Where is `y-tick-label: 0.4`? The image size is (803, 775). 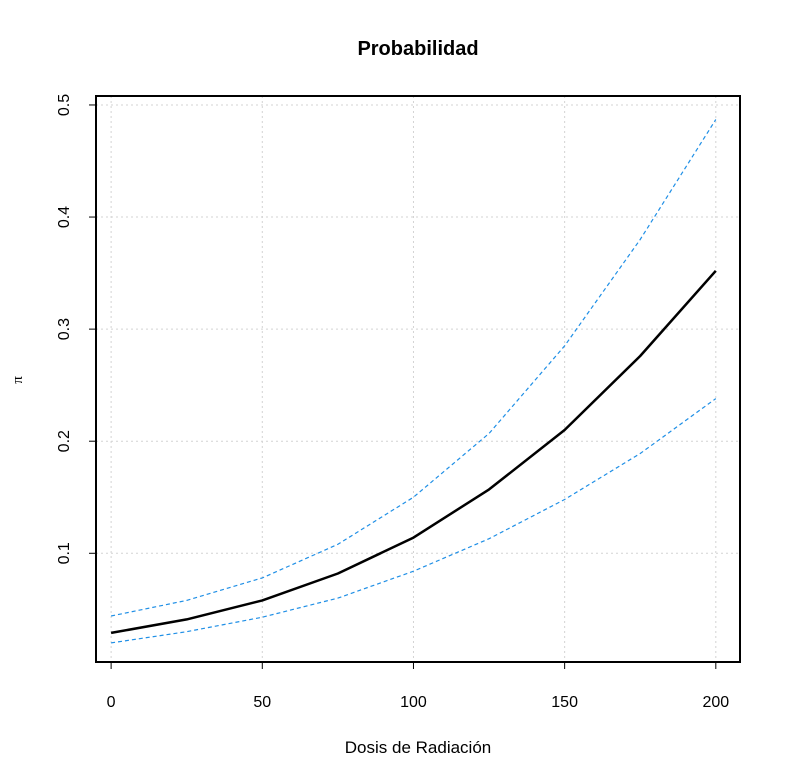 y-tick-label: 0.4 is located at coordinates (64, 217).